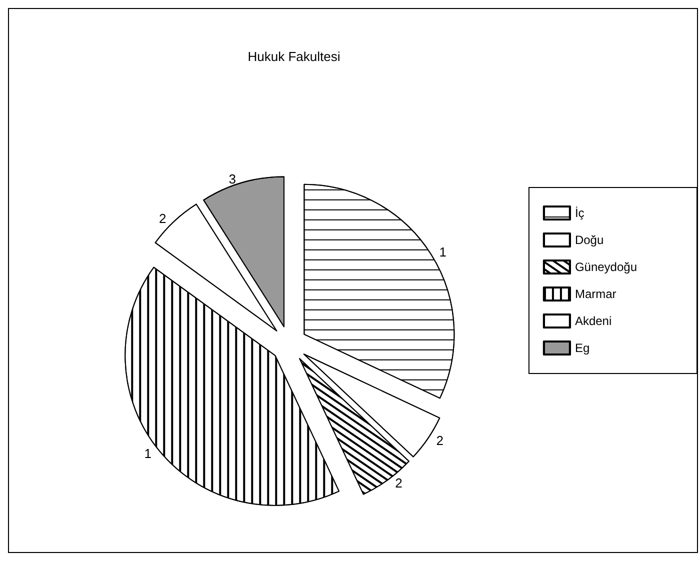 The image size is (700, 561). Describe the element at coordinates (593, 321) in the screenshot. I see `legend-label: Akdeni` at that location.